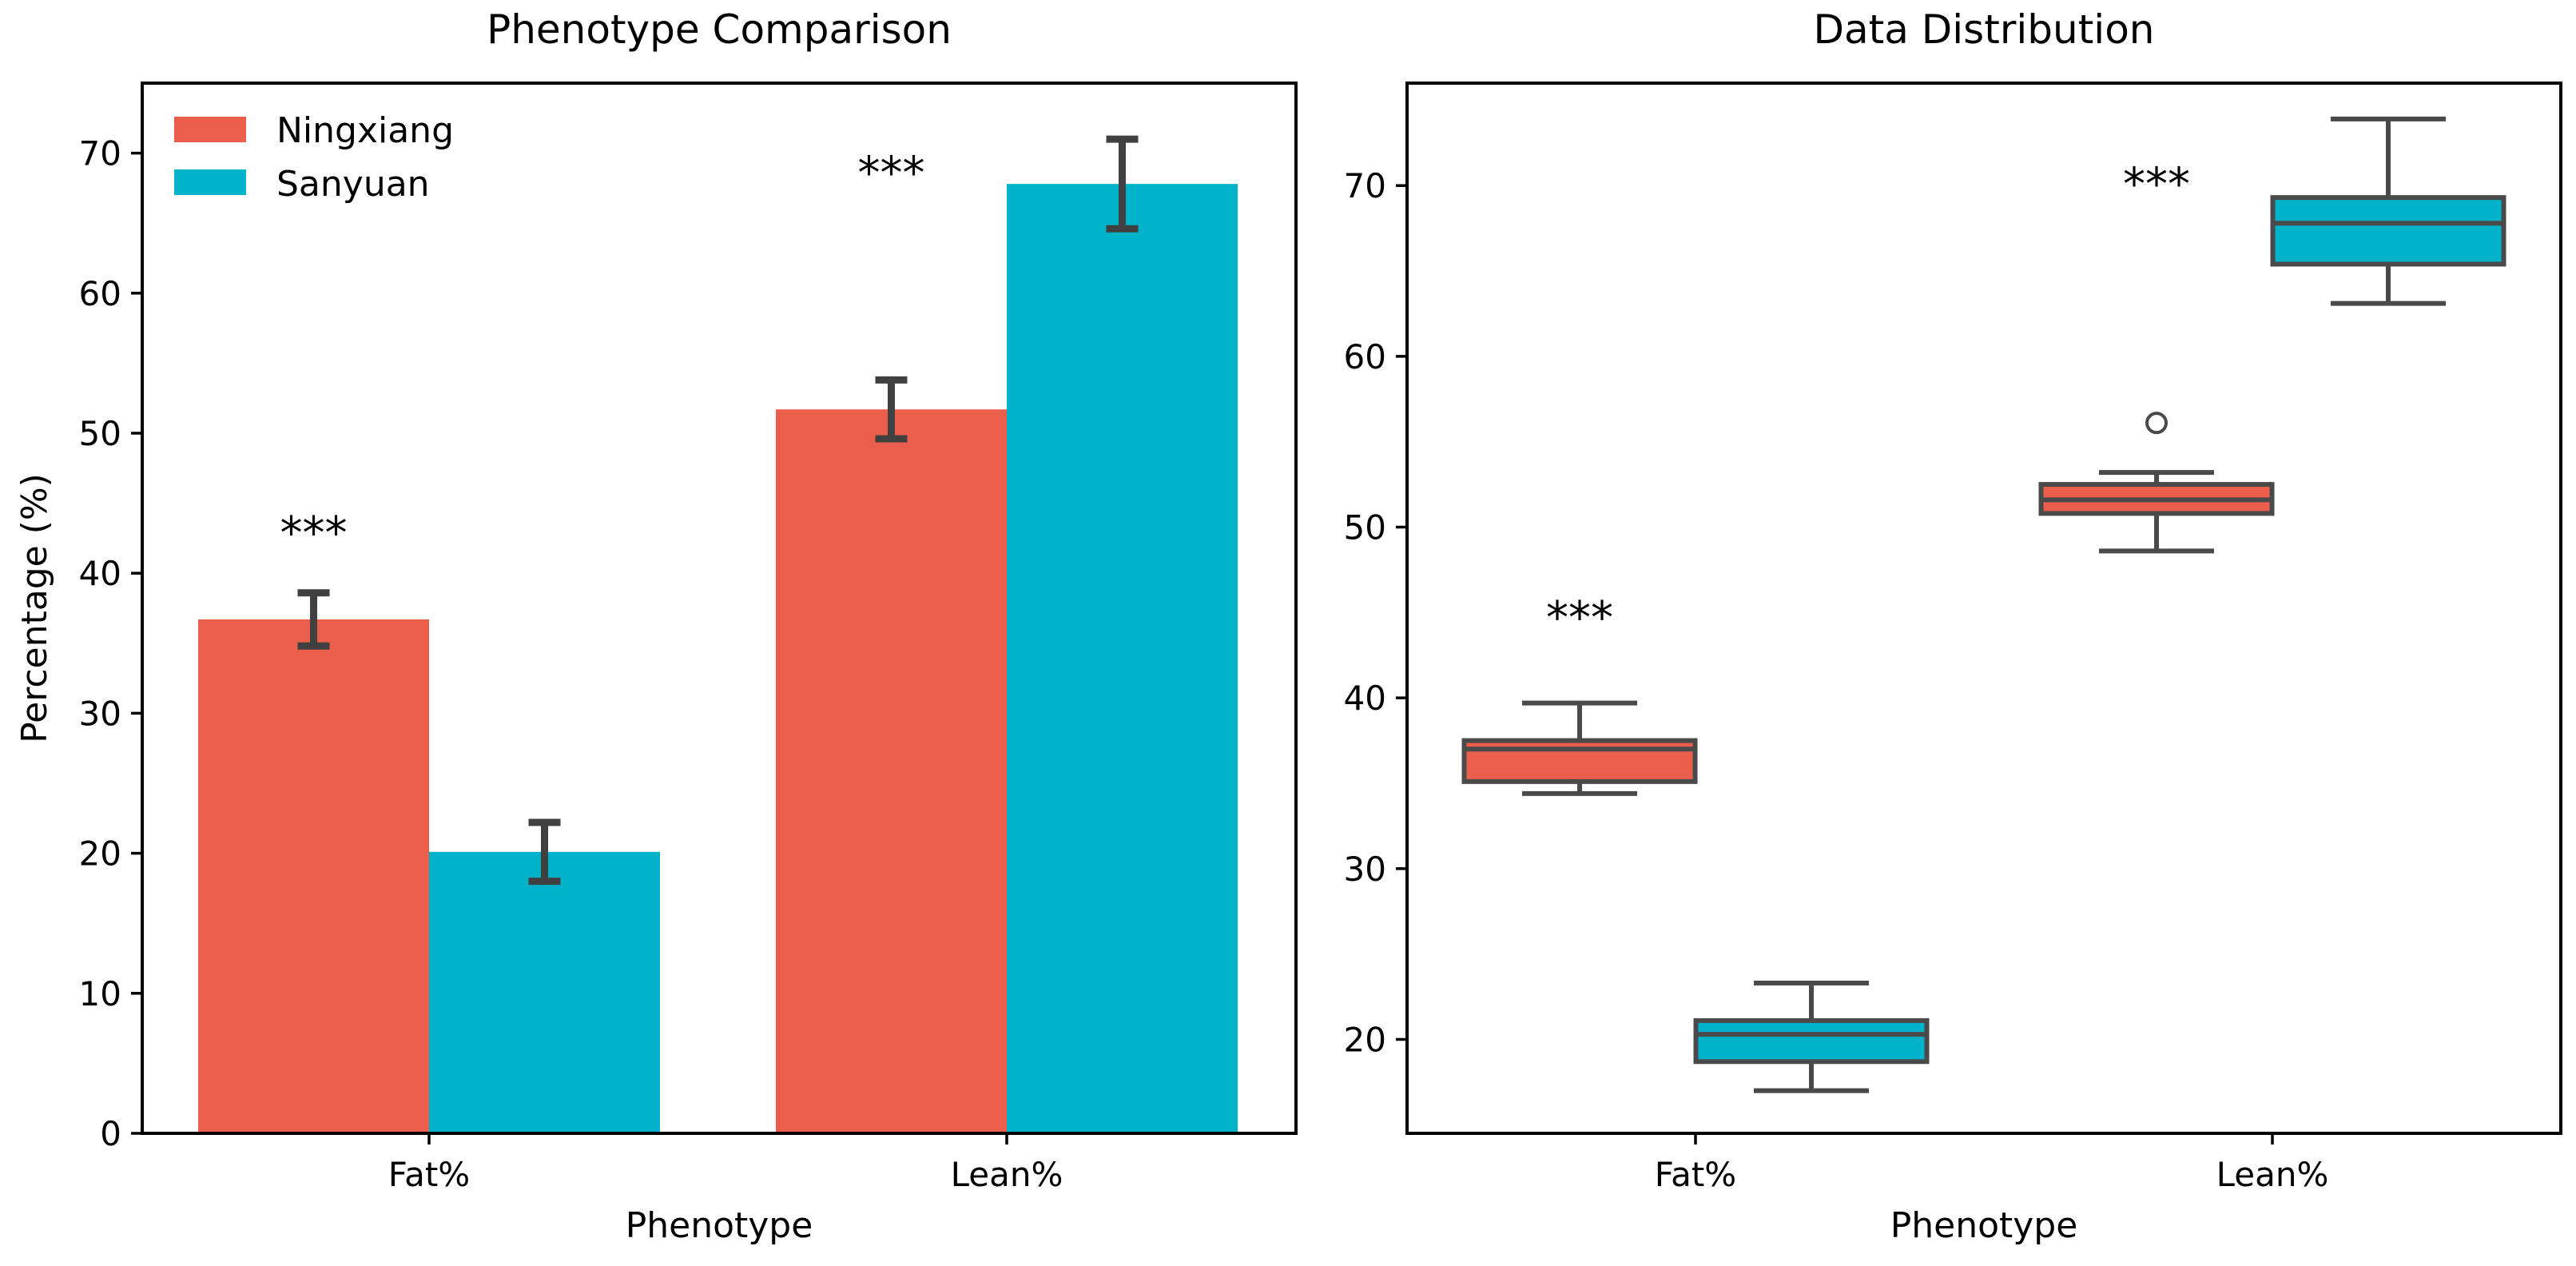 The image size is (2576, 1266). Describe the element at coordinates (1992, 1163) in the screenshot. I see `x-axis-ticks-right: Fat% Lean%` at that location.